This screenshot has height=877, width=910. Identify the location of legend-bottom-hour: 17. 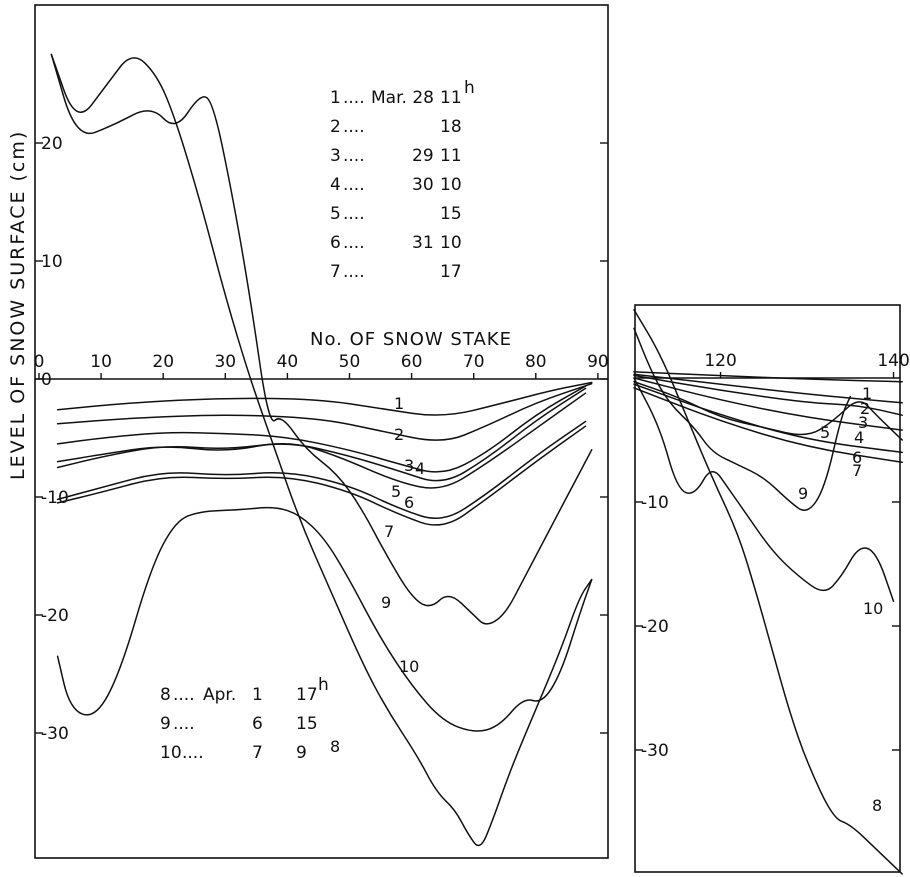
(307, 695).